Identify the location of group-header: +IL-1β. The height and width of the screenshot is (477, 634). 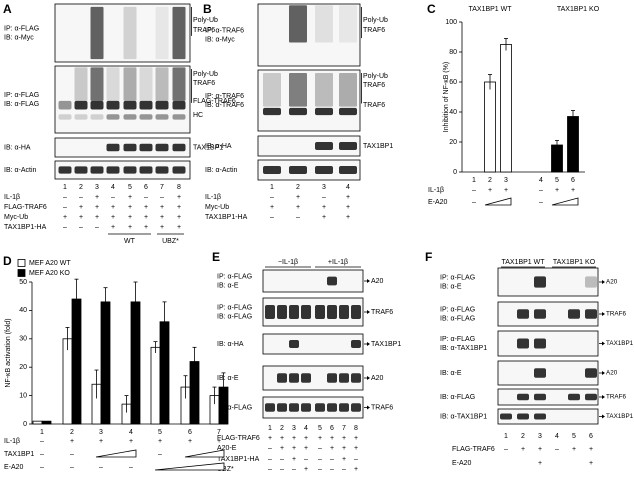
(338, 262).